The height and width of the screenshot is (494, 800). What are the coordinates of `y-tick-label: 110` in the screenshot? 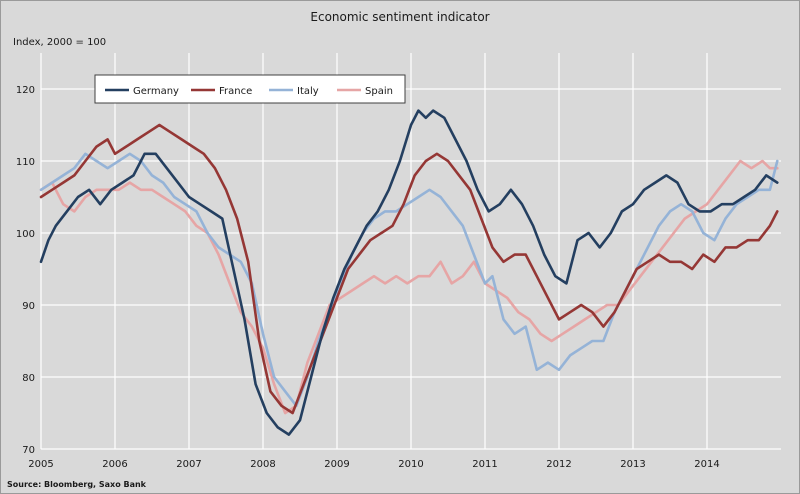 It's located at (25, 162).